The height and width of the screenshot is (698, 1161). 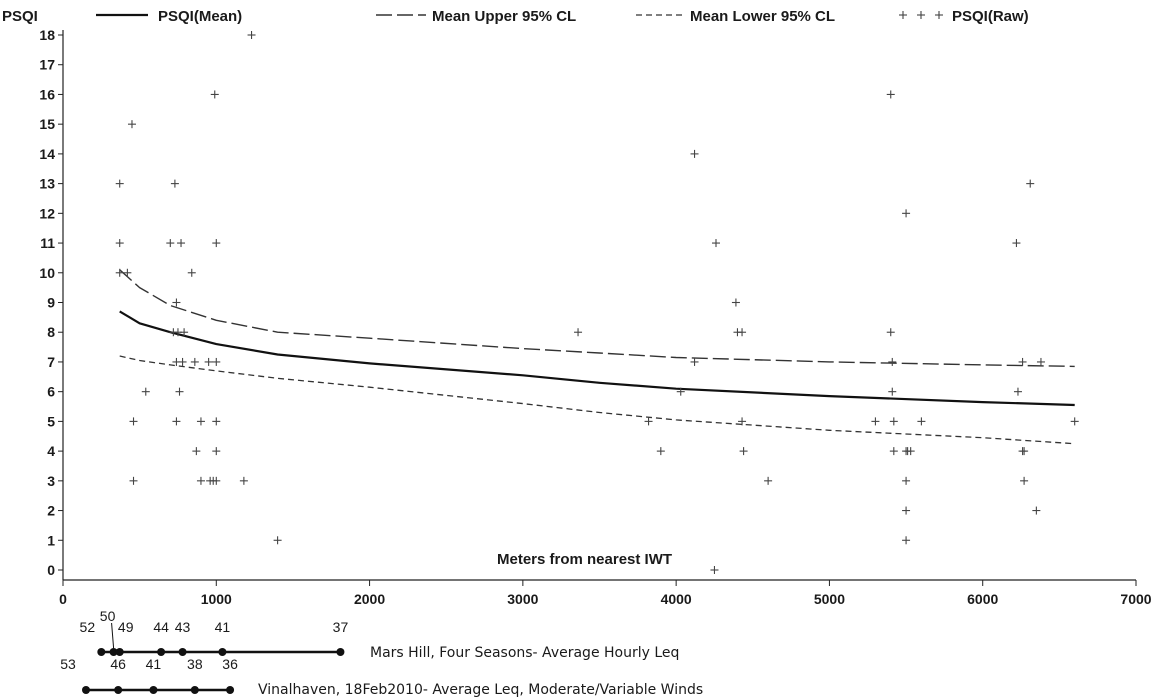 I want to click on x-tick-label: 4000, so click(x=676, y=599).